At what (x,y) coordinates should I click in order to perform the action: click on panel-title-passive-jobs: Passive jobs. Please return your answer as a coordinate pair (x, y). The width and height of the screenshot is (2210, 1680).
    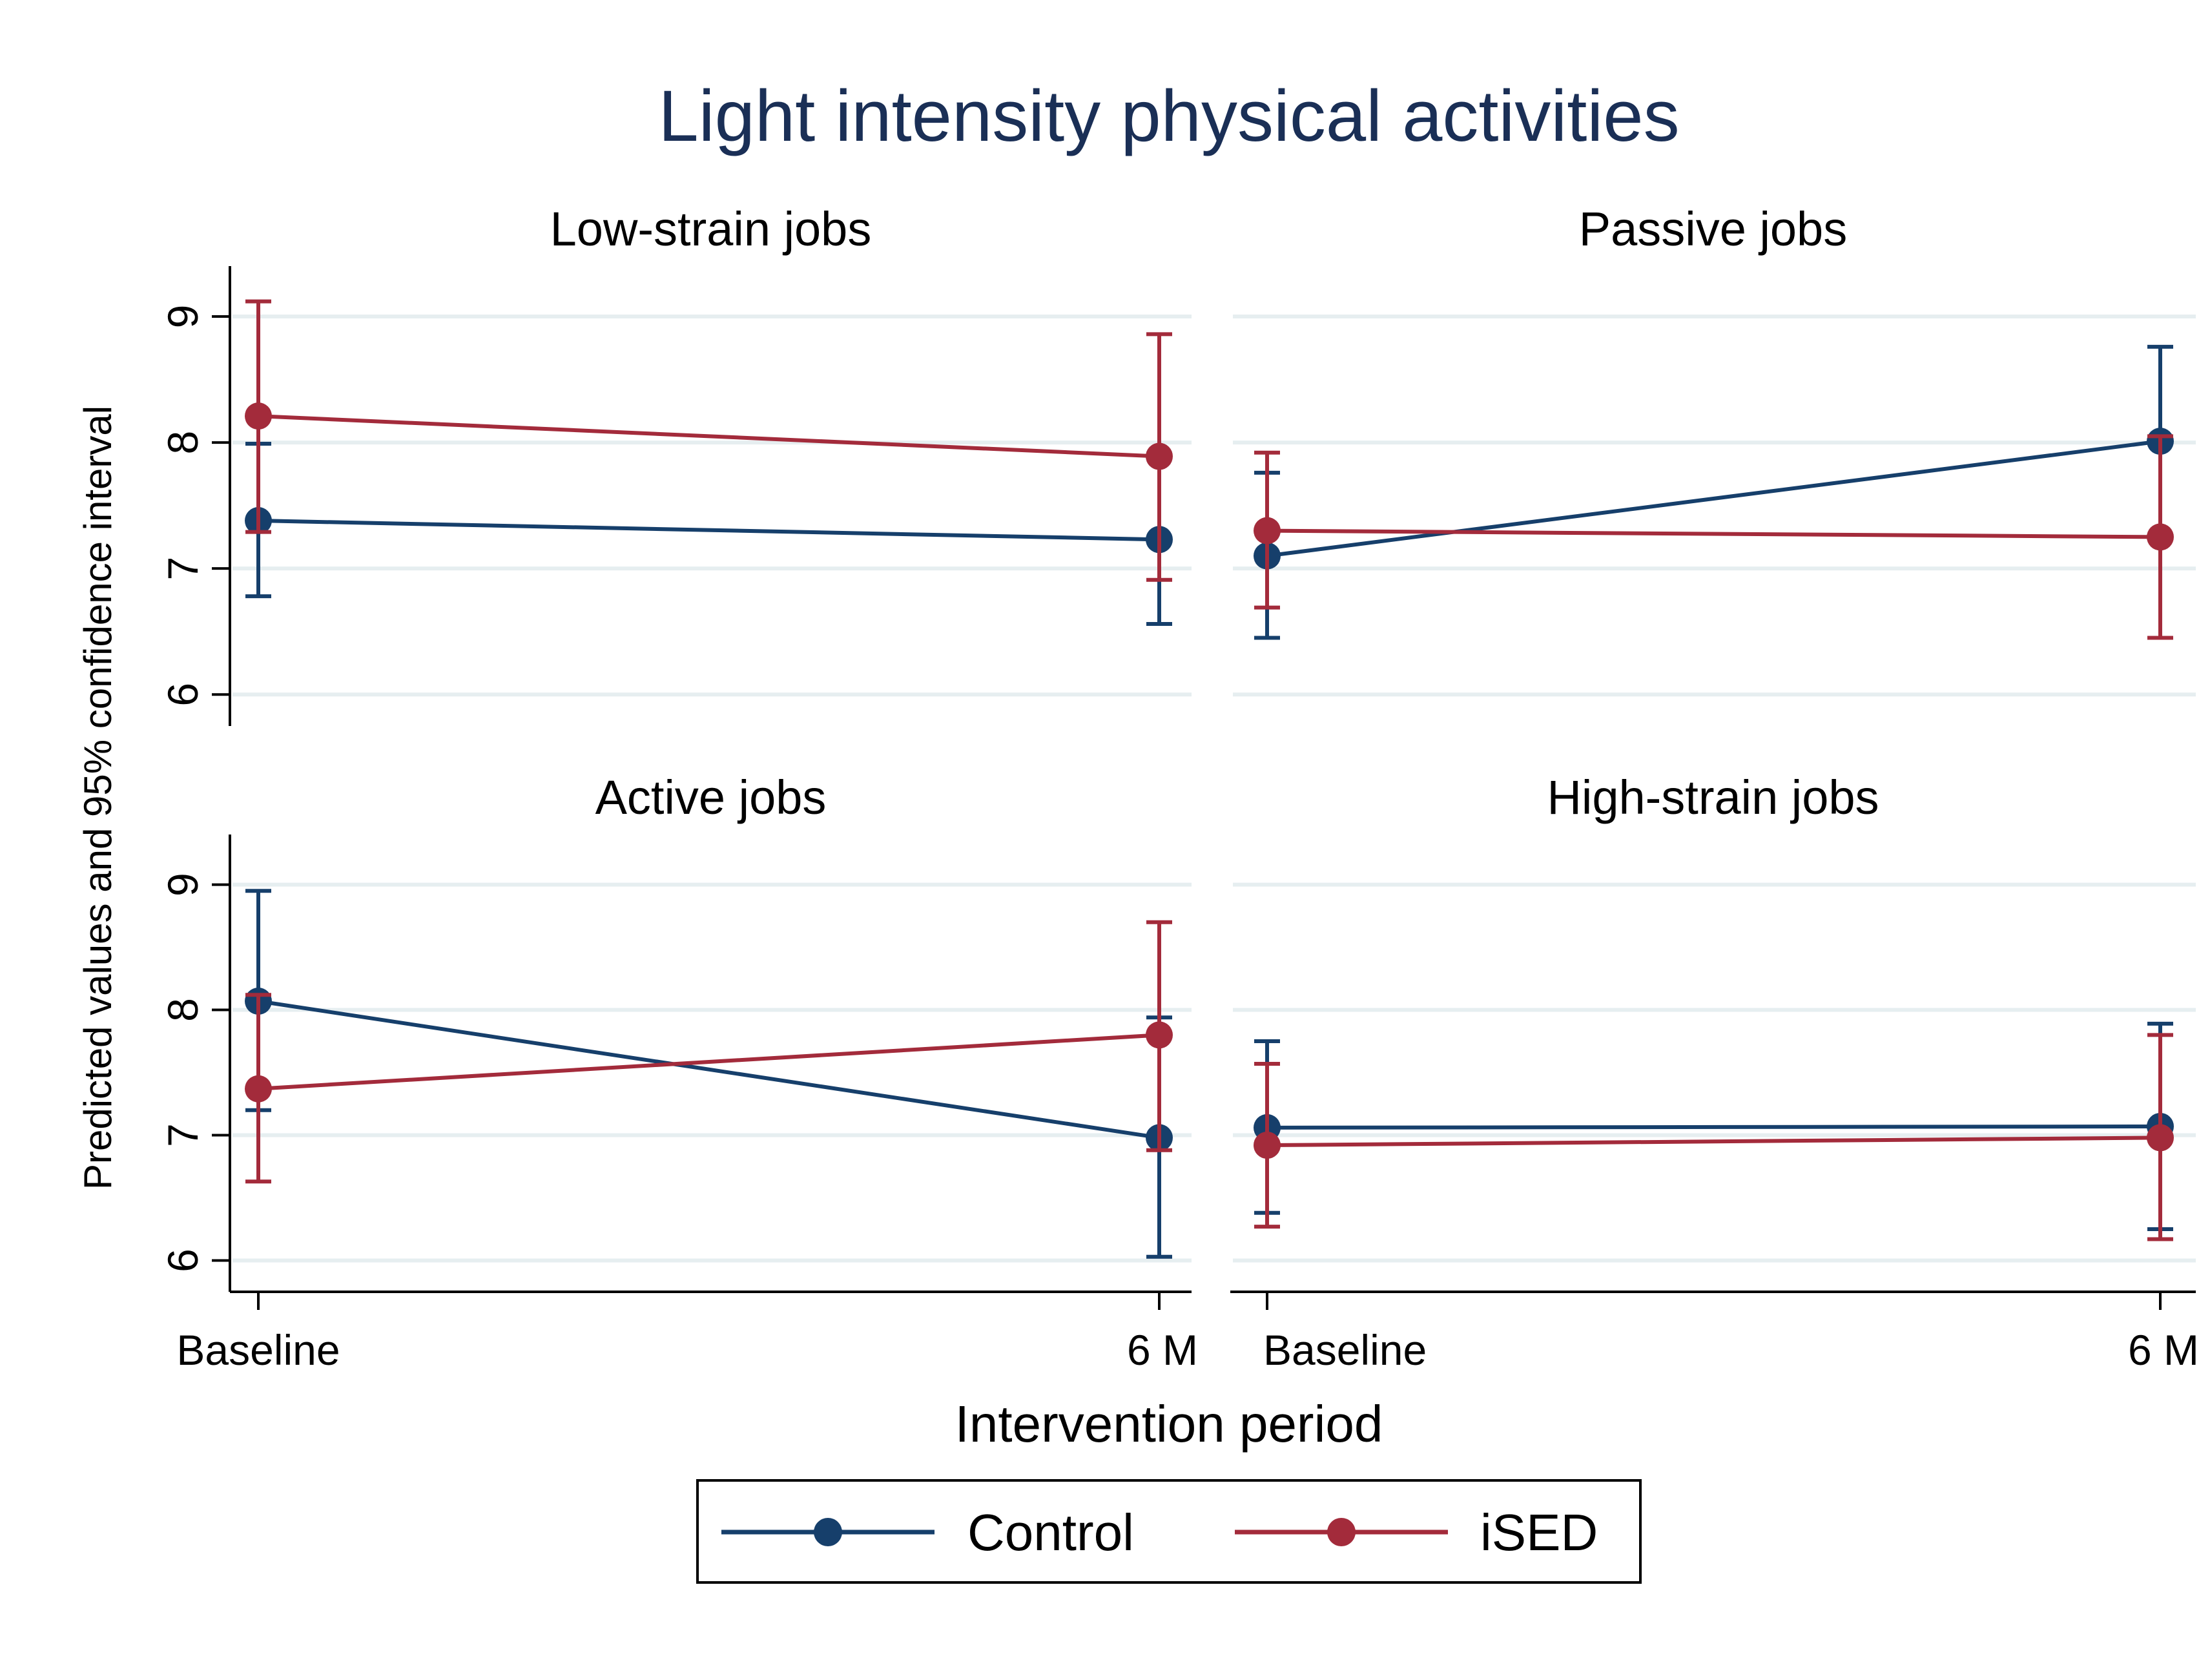
    Looking at the image, I should click on (1713, 229).